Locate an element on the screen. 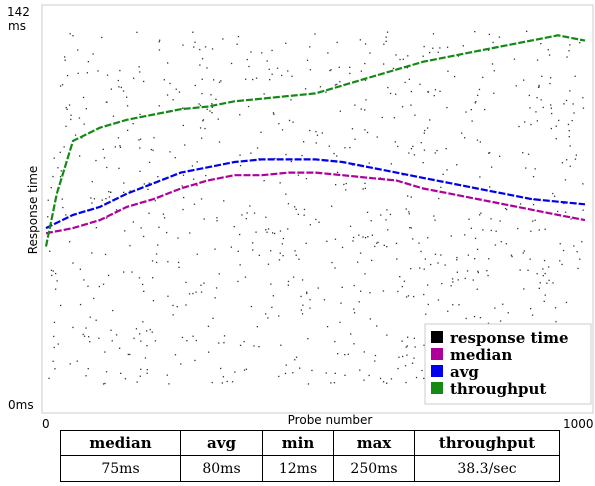  legend-label-response-time: response time is located at coordinates (509, 338).